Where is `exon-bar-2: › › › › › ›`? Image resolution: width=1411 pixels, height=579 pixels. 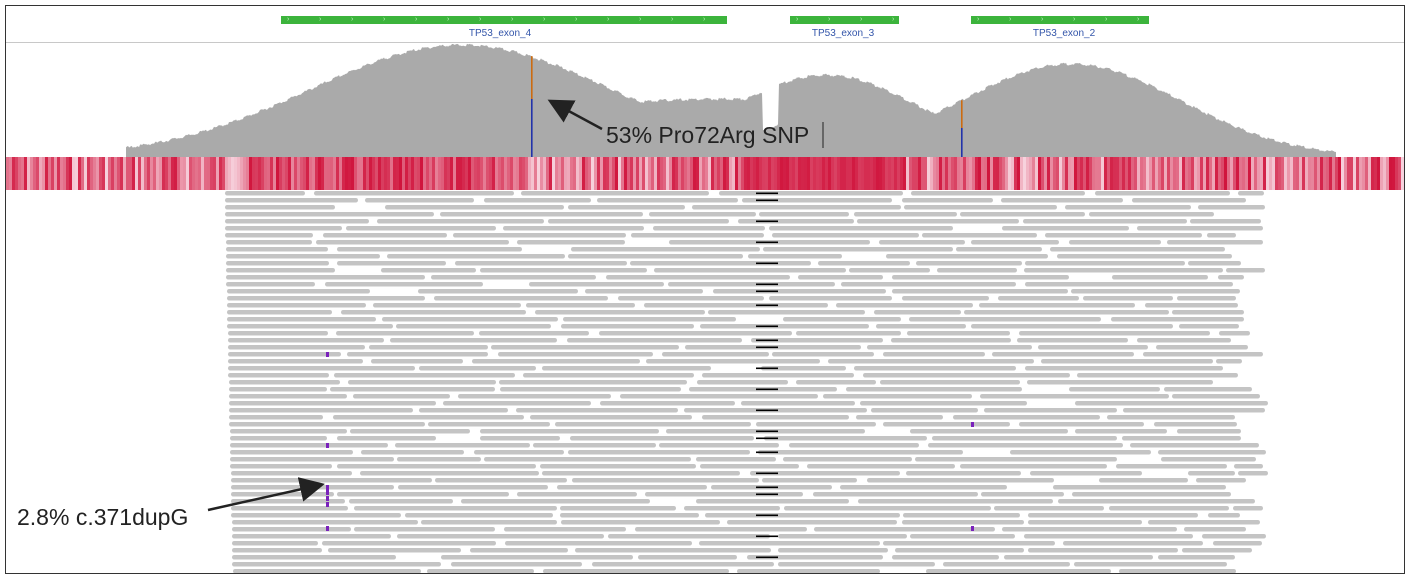 exon-bar-2: › › › › › › is located at coordinates (1060, 20).